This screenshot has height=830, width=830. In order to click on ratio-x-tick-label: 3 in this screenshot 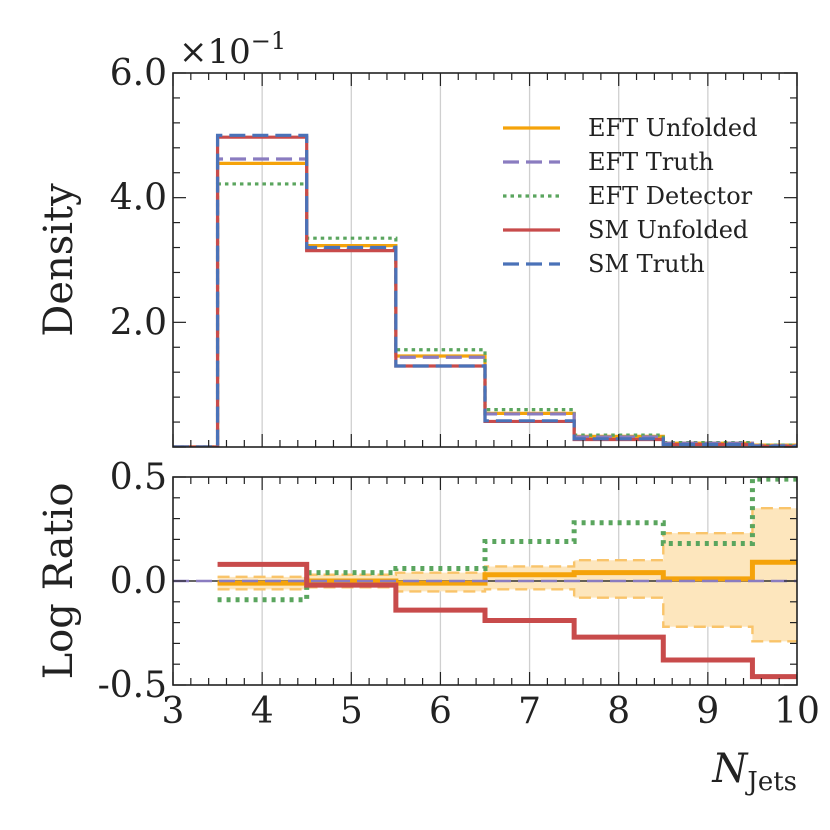, I will do `click(173, 711)`.